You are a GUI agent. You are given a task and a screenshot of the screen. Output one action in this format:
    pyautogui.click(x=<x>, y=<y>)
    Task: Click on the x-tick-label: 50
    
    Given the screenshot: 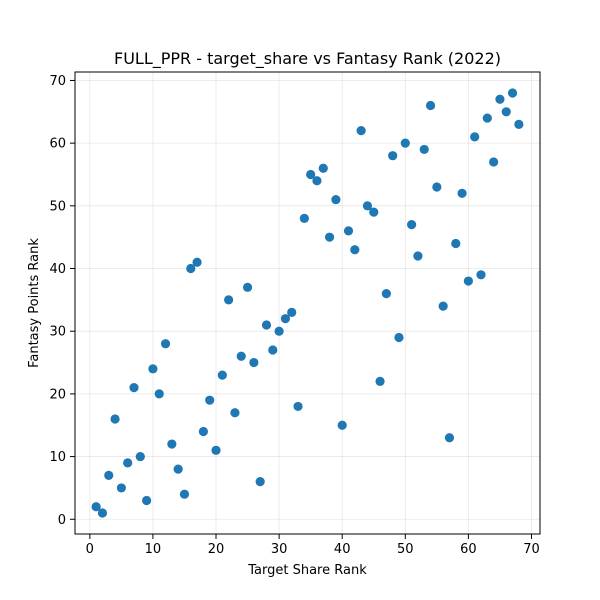 What is the action you would take?
    pyautogui.click(x=405, y=549)
    